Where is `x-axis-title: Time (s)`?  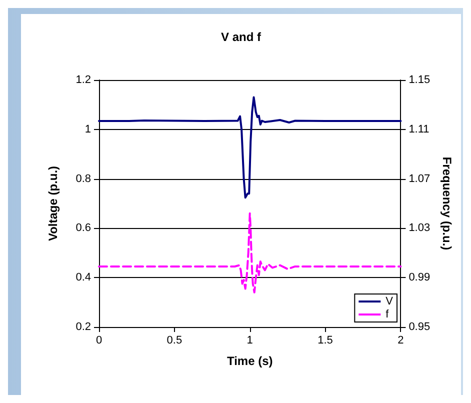 x-axis-title: Time (s) is located at coordinates (249, 361).